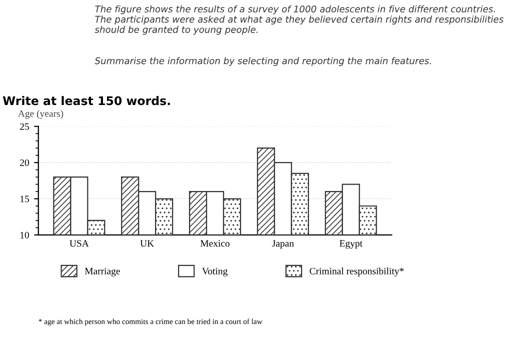 The height and width of the screenshot is (356, 512). I want to click on x-tick-label: UK, so click(147, 243).